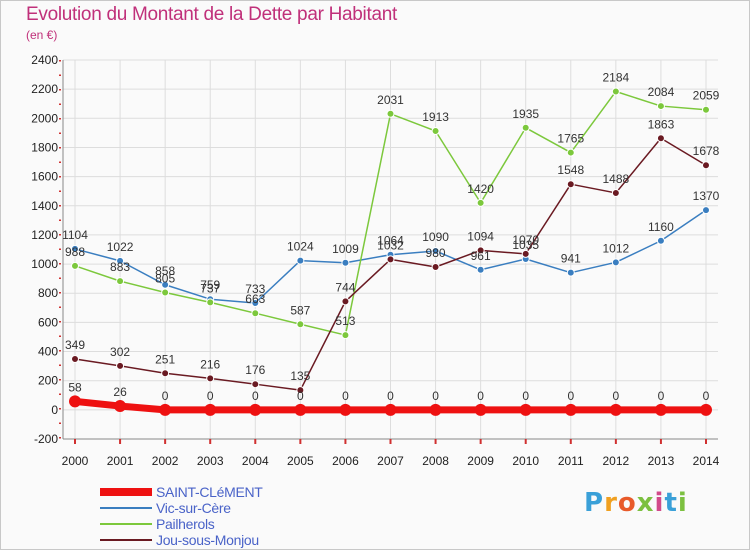 The image size is (750, 550). Describe the element at coordinates (210, 288) in the screenshot. I see `data-label: 737` at that location.